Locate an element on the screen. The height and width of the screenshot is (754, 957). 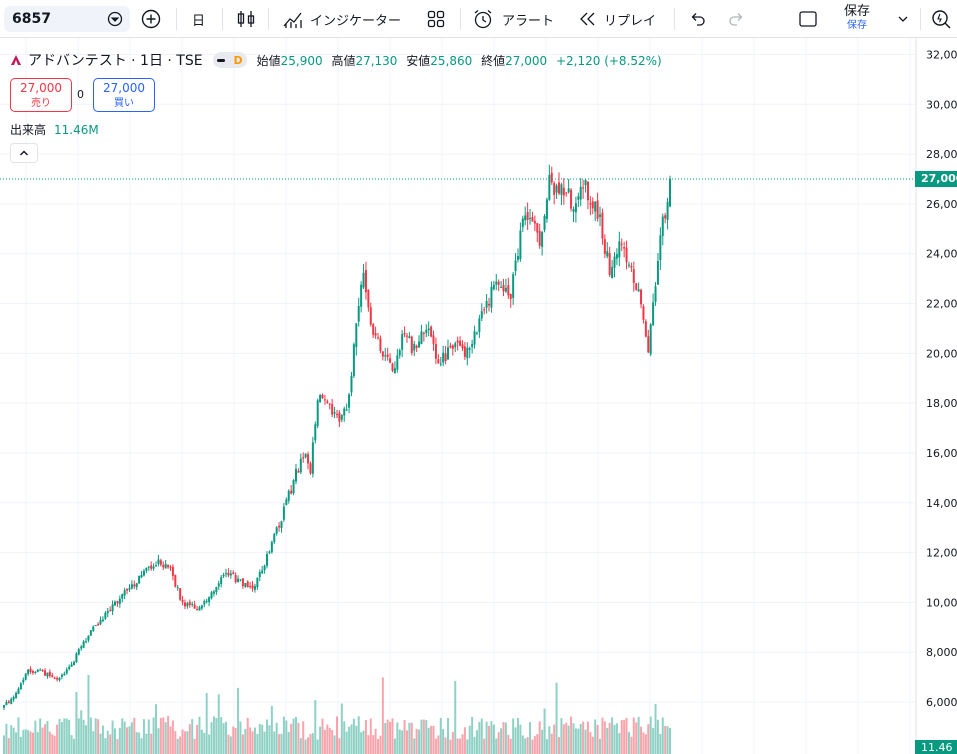
alert-button: アラート is located at coordinates (513, 19).